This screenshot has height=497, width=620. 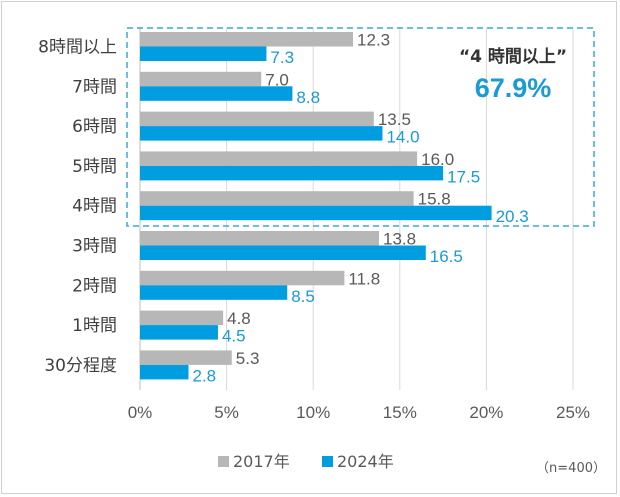 I want to click on legend-label-2024: 2024年, so click(x=365, y=461).